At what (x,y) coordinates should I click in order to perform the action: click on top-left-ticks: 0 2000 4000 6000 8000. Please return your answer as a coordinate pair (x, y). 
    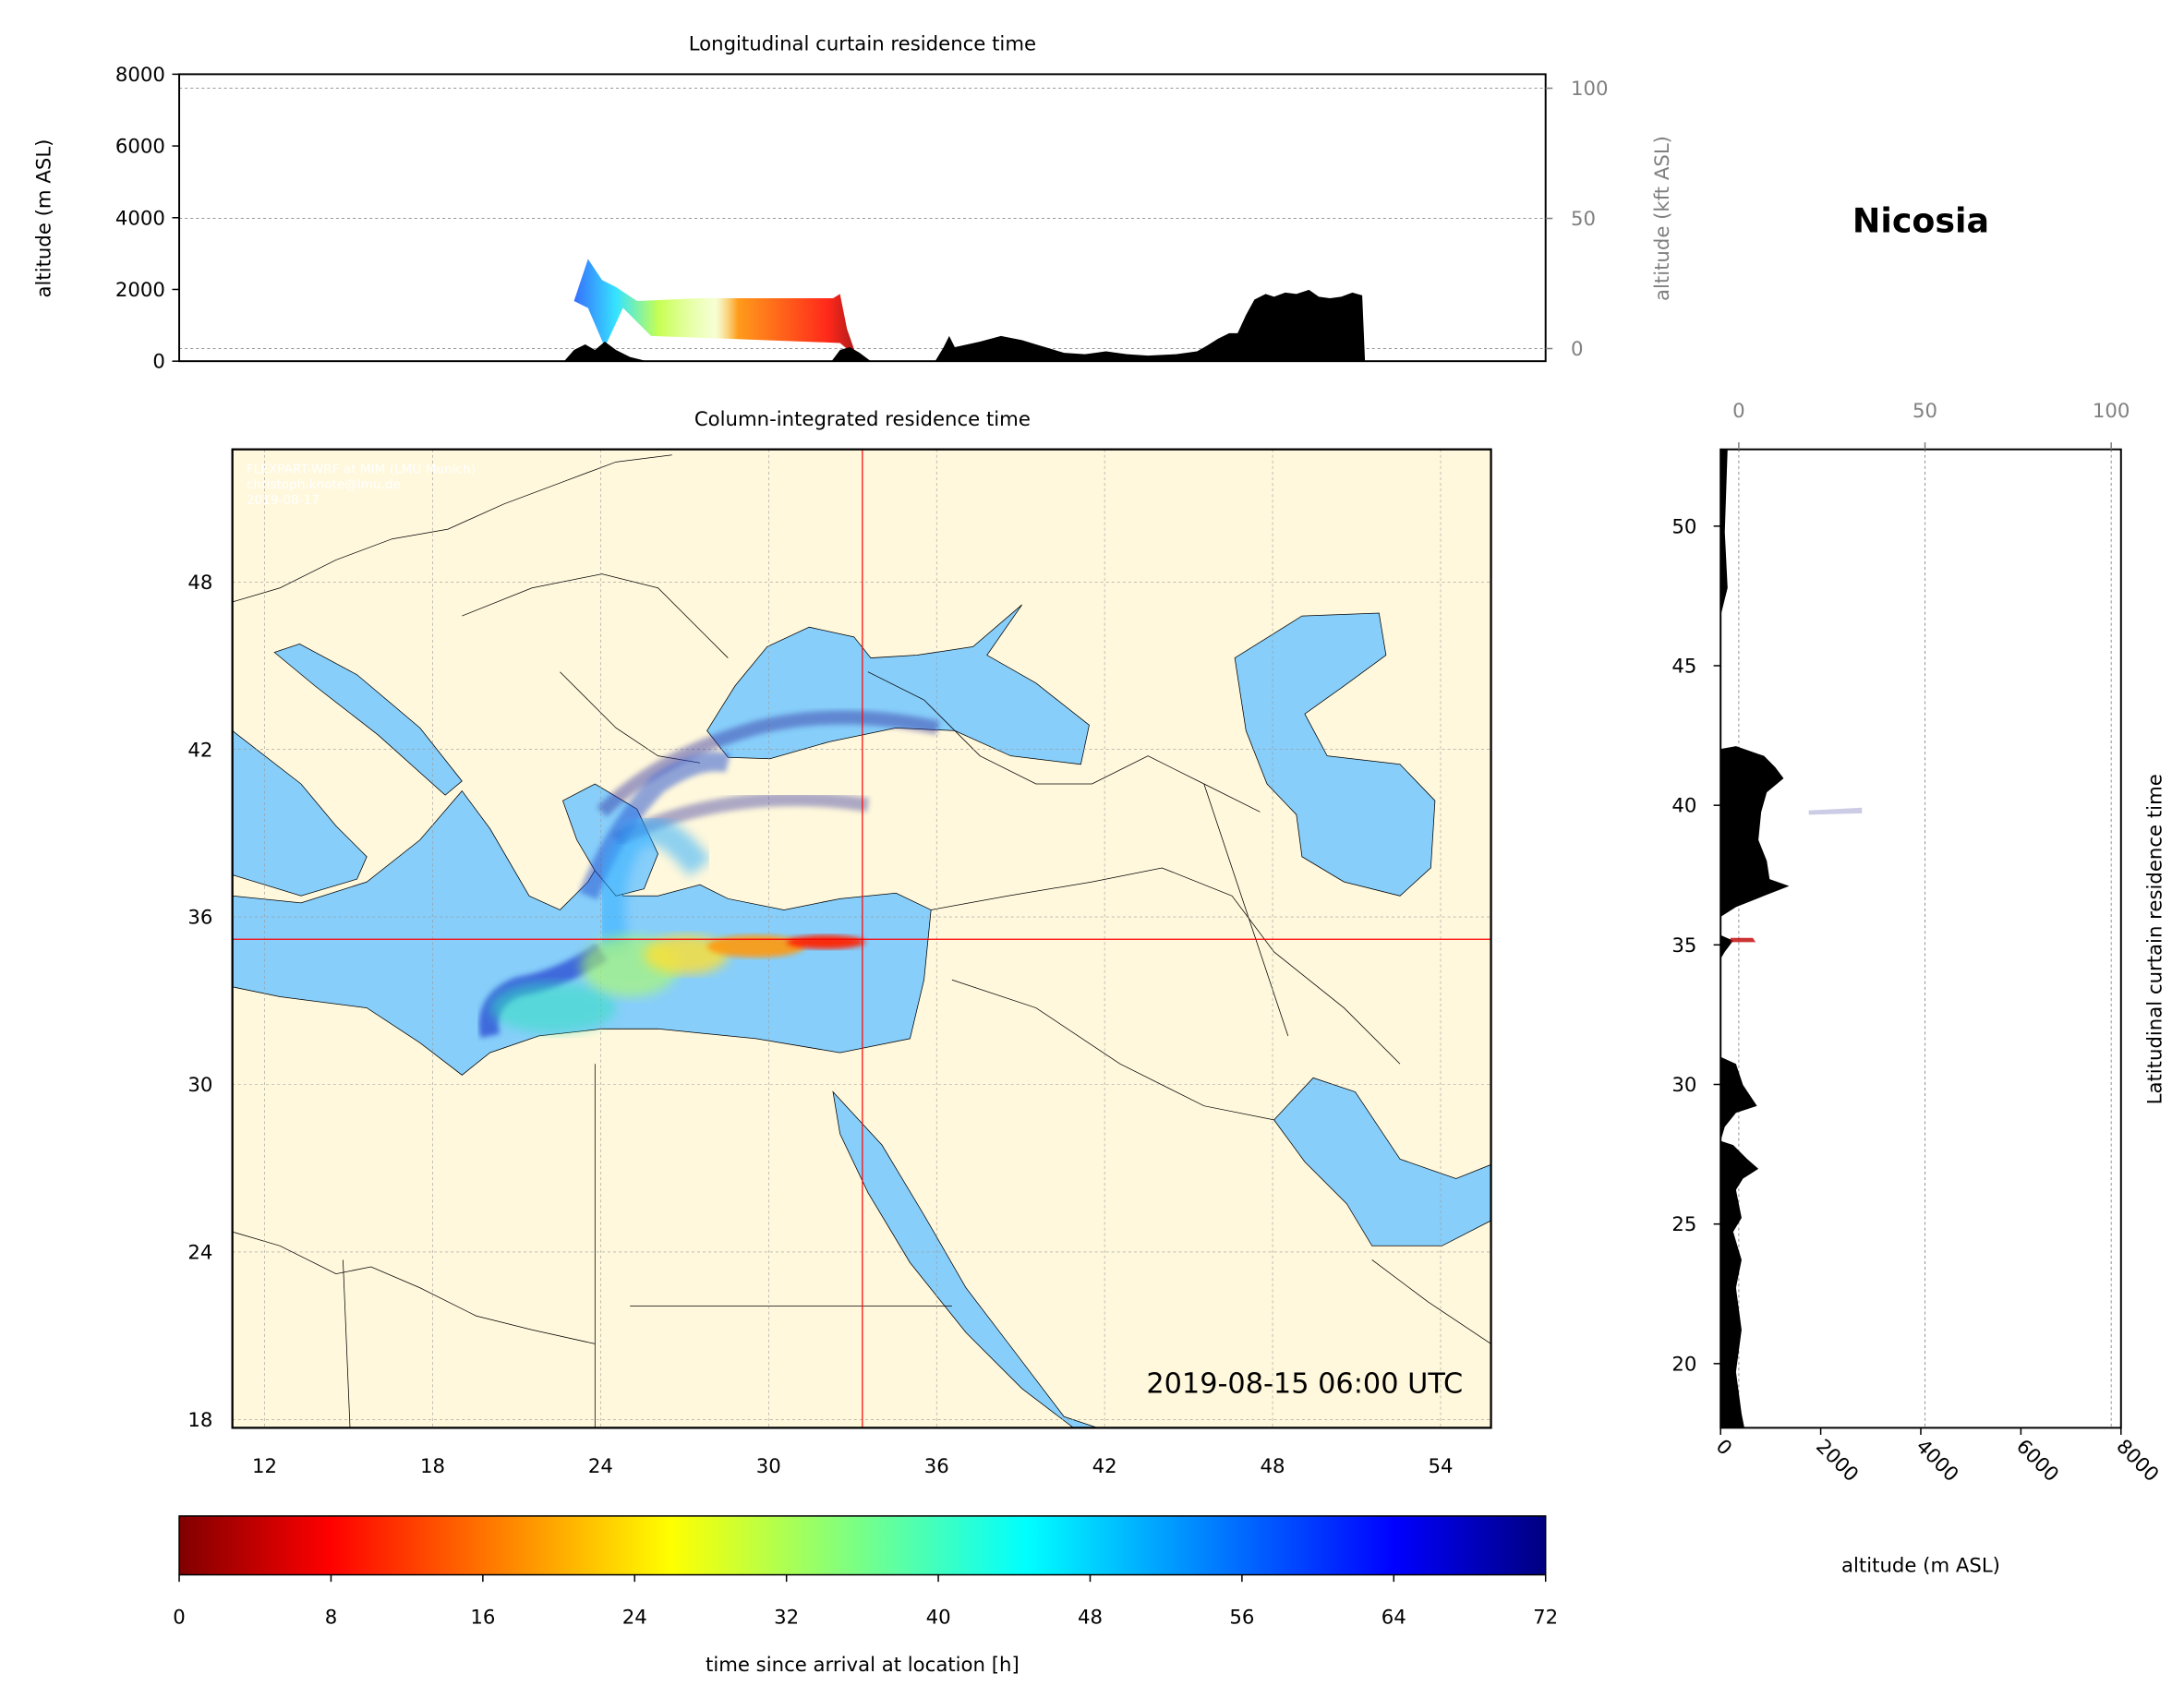
    Looking at the image, I should click on (147, 219).